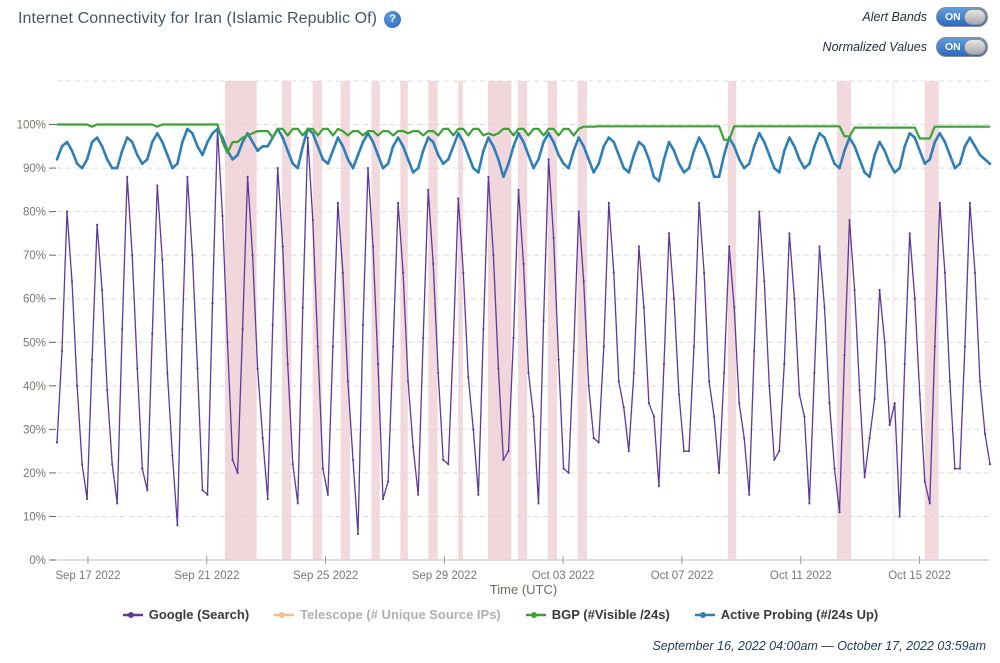 This screenshot has height=663, width=1000. I want to click on help-icon: ?, so click(393, 19).